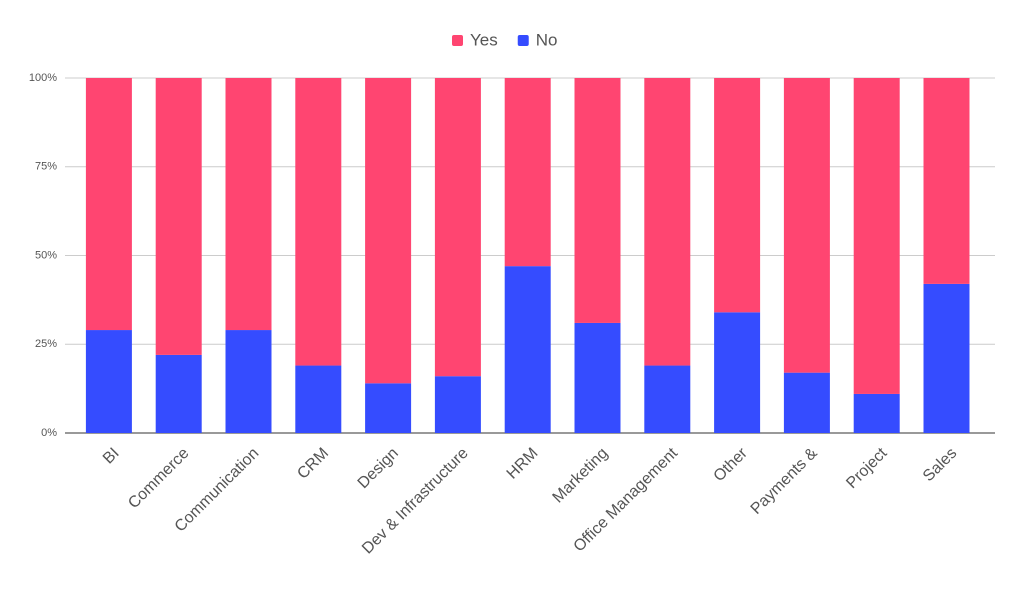 This screenshot has width=1024, height=596. I want to click on x-tick-label: Payments &, so click(784, 481).